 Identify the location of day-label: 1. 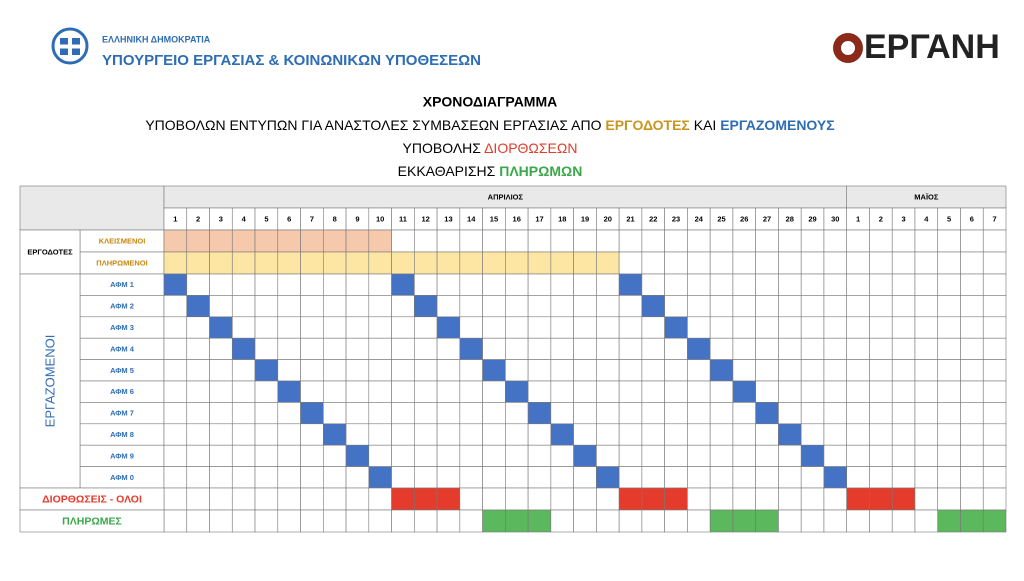
(858, 218).